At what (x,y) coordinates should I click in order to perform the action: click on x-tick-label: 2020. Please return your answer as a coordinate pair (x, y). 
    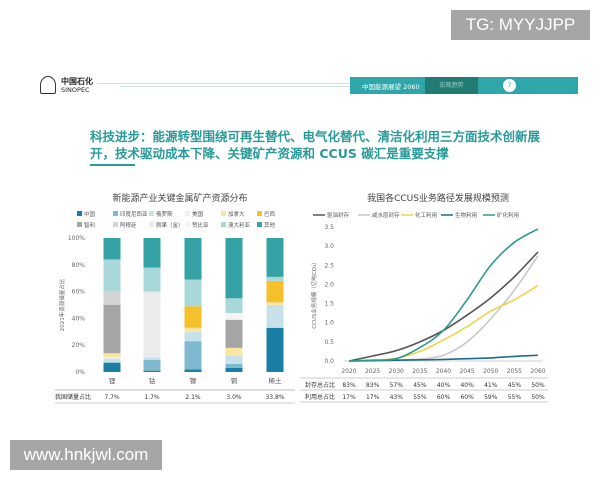
    Looking at the image, I should click on (348, 371).